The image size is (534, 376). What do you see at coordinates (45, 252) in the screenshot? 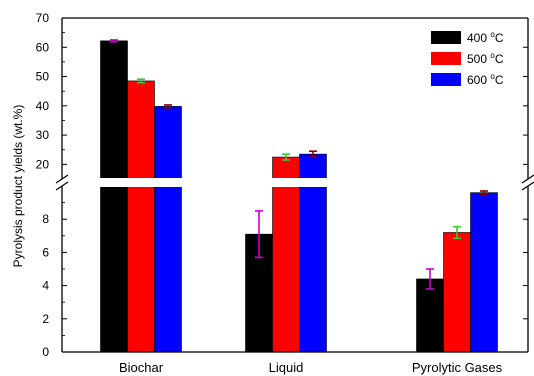
I see `y-tick-label: 6` at bounding box center [45, 252].